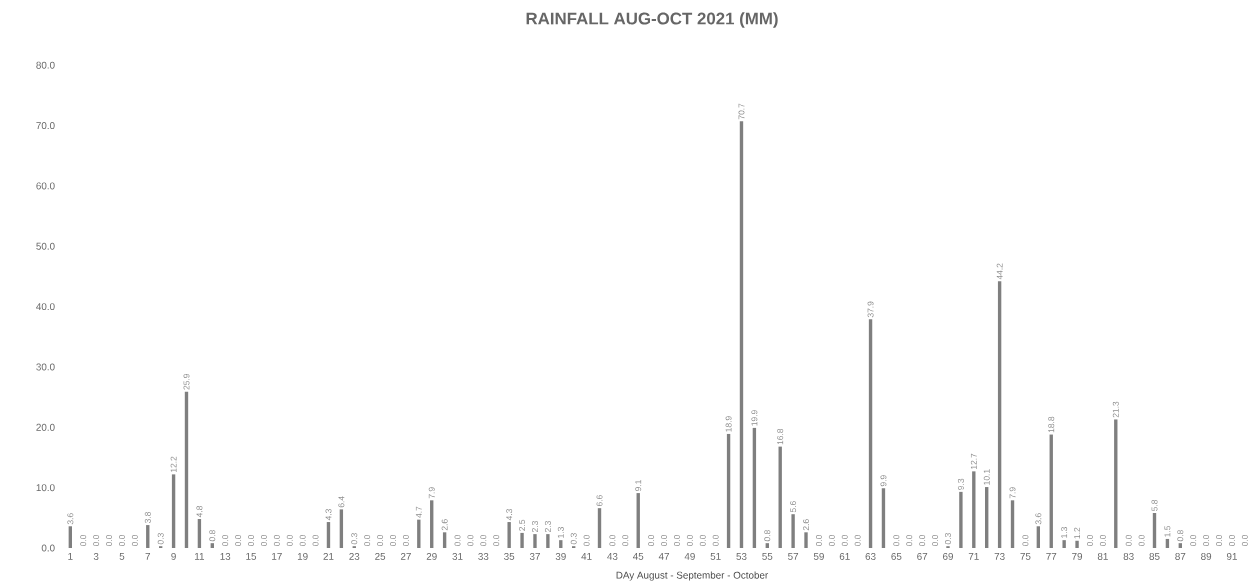 This screenshot has width=1260, height=584. What do you see at coordinates (754, 418) in the screenshot?
I see `data-label: 19.9` at bounding box center [754, 418].